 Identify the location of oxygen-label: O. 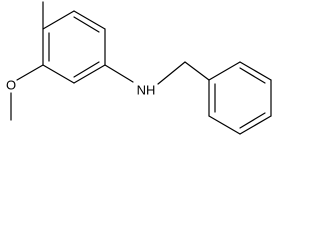
(11, 84).